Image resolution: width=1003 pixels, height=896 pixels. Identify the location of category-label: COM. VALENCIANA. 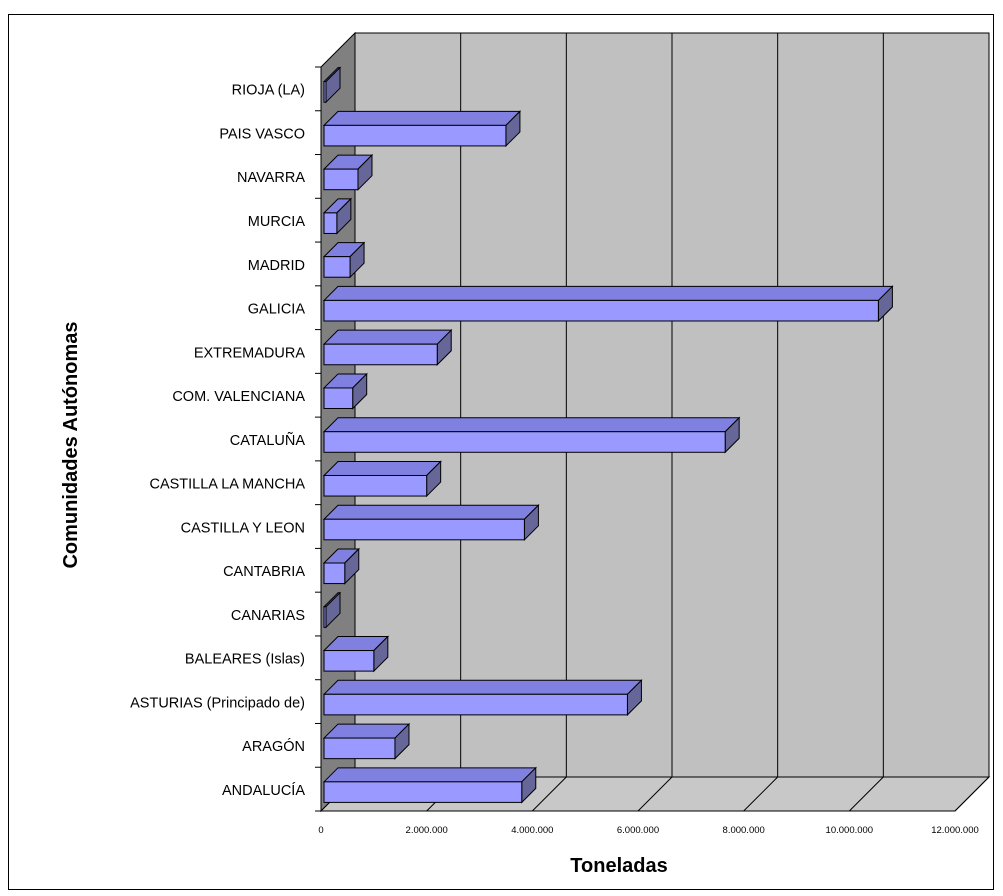
(238, 397).